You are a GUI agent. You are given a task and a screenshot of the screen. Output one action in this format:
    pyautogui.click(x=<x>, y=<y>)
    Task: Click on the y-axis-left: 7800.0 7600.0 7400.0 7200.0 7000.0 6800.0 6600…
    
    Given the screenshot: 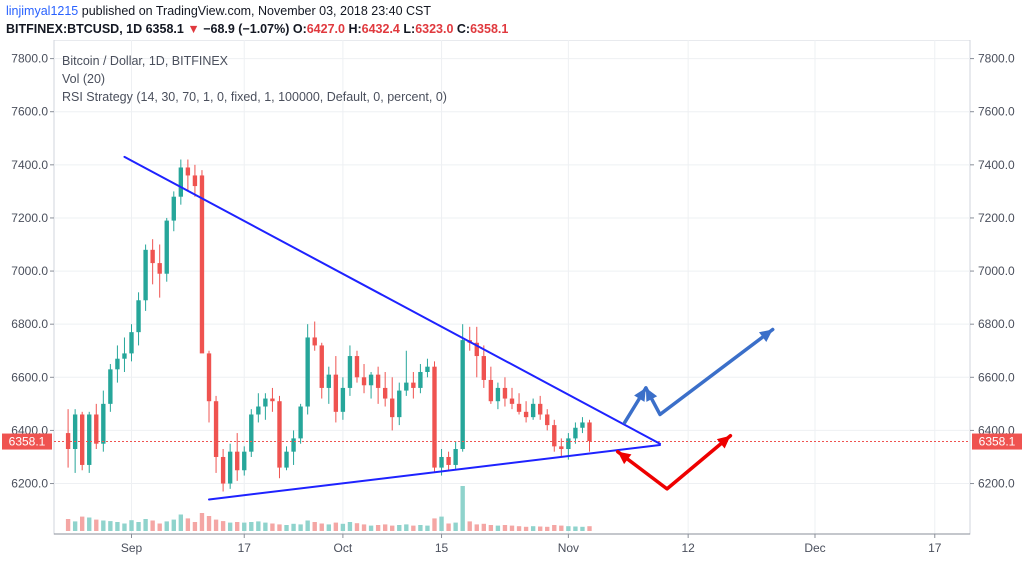 What is the action you would take?
    pyautogui.click(x=28, y=271)
    